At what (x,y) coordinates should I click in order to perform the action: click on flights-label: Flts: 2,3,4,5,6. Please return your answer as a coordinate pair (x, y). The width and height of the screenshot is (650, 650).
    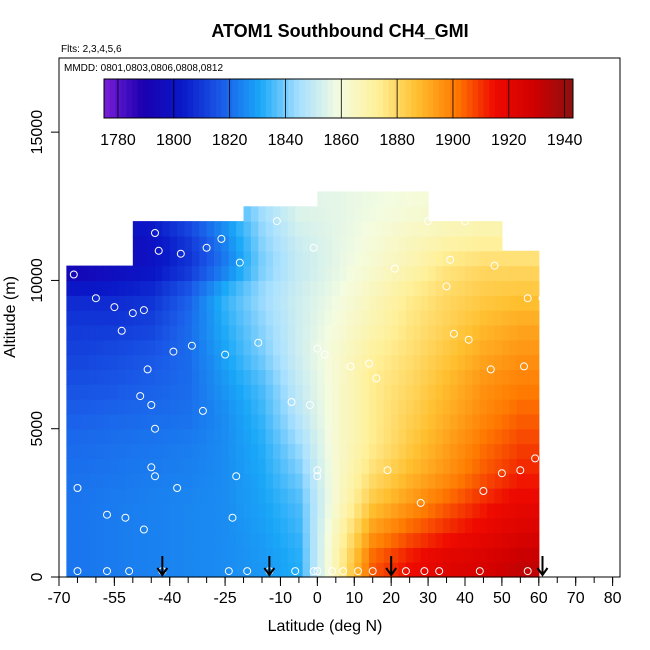
    Looking at the image, I should click on (91, 49).